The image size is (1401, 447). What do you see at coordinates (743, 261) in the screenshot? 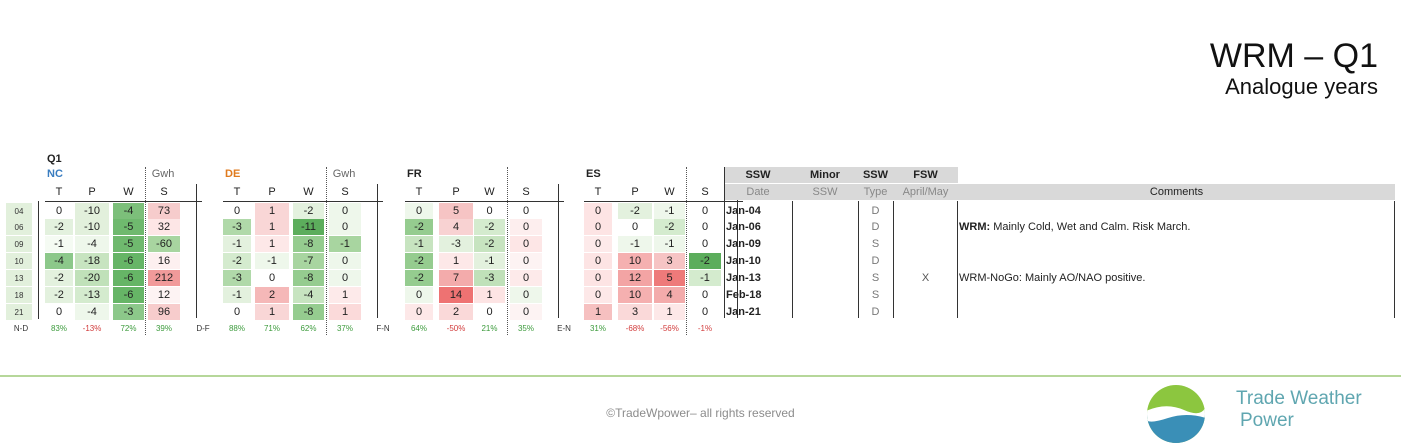
I see `ssw-date: Jan-10` at bounding box center [743, 261].